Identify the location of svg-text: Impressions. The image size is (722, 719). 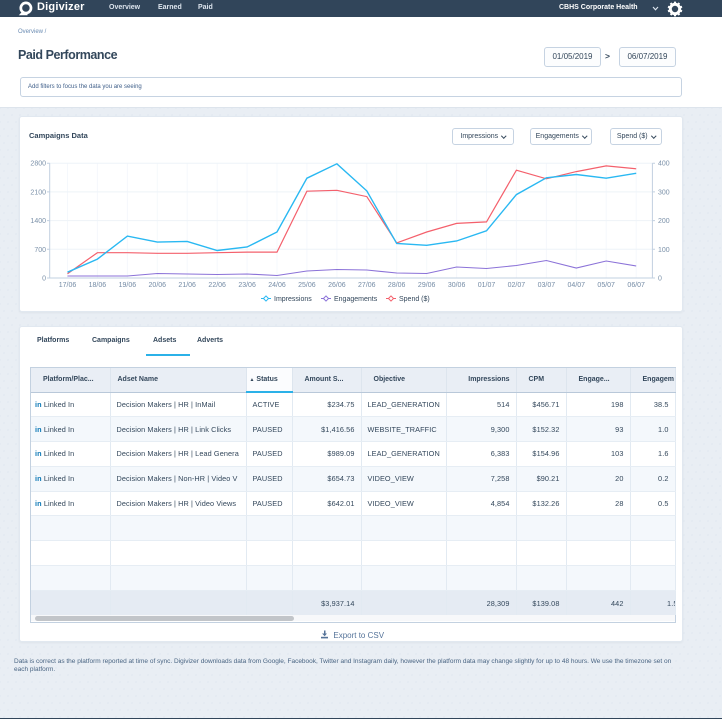
(293, 299).